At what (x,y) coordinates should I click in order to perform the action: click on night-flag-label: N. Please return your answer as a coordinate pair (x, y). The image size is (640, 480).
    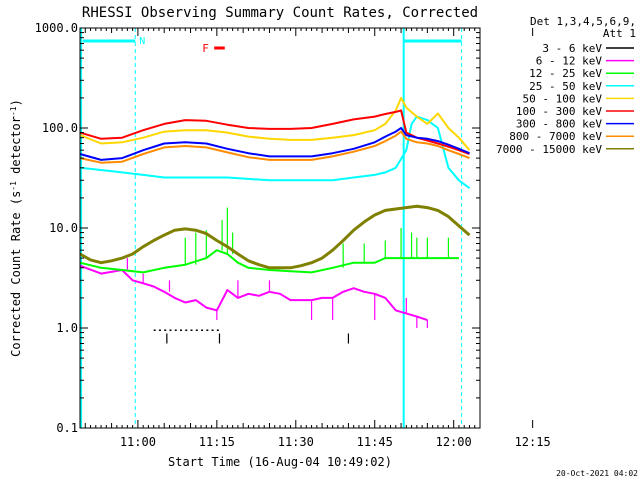
    Looking at the image, I should click on (142, 41).